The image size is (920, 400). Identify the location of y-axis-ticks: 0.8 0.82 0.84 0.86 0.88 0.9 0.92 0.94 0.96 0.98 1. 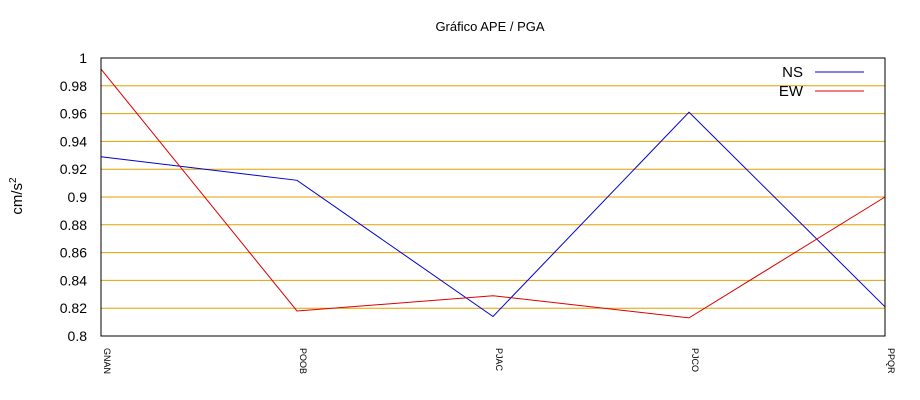
(73, 197).